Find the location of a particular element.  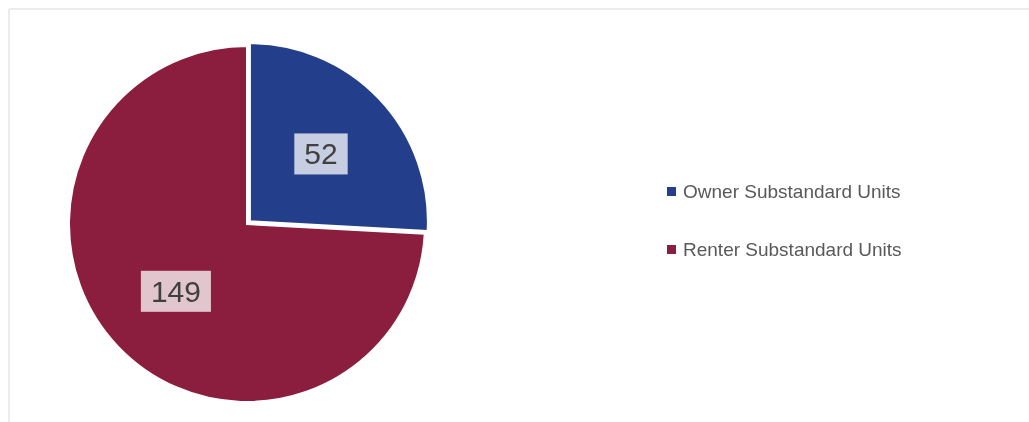

data-label: 52 is located at coordinates (321, 154).